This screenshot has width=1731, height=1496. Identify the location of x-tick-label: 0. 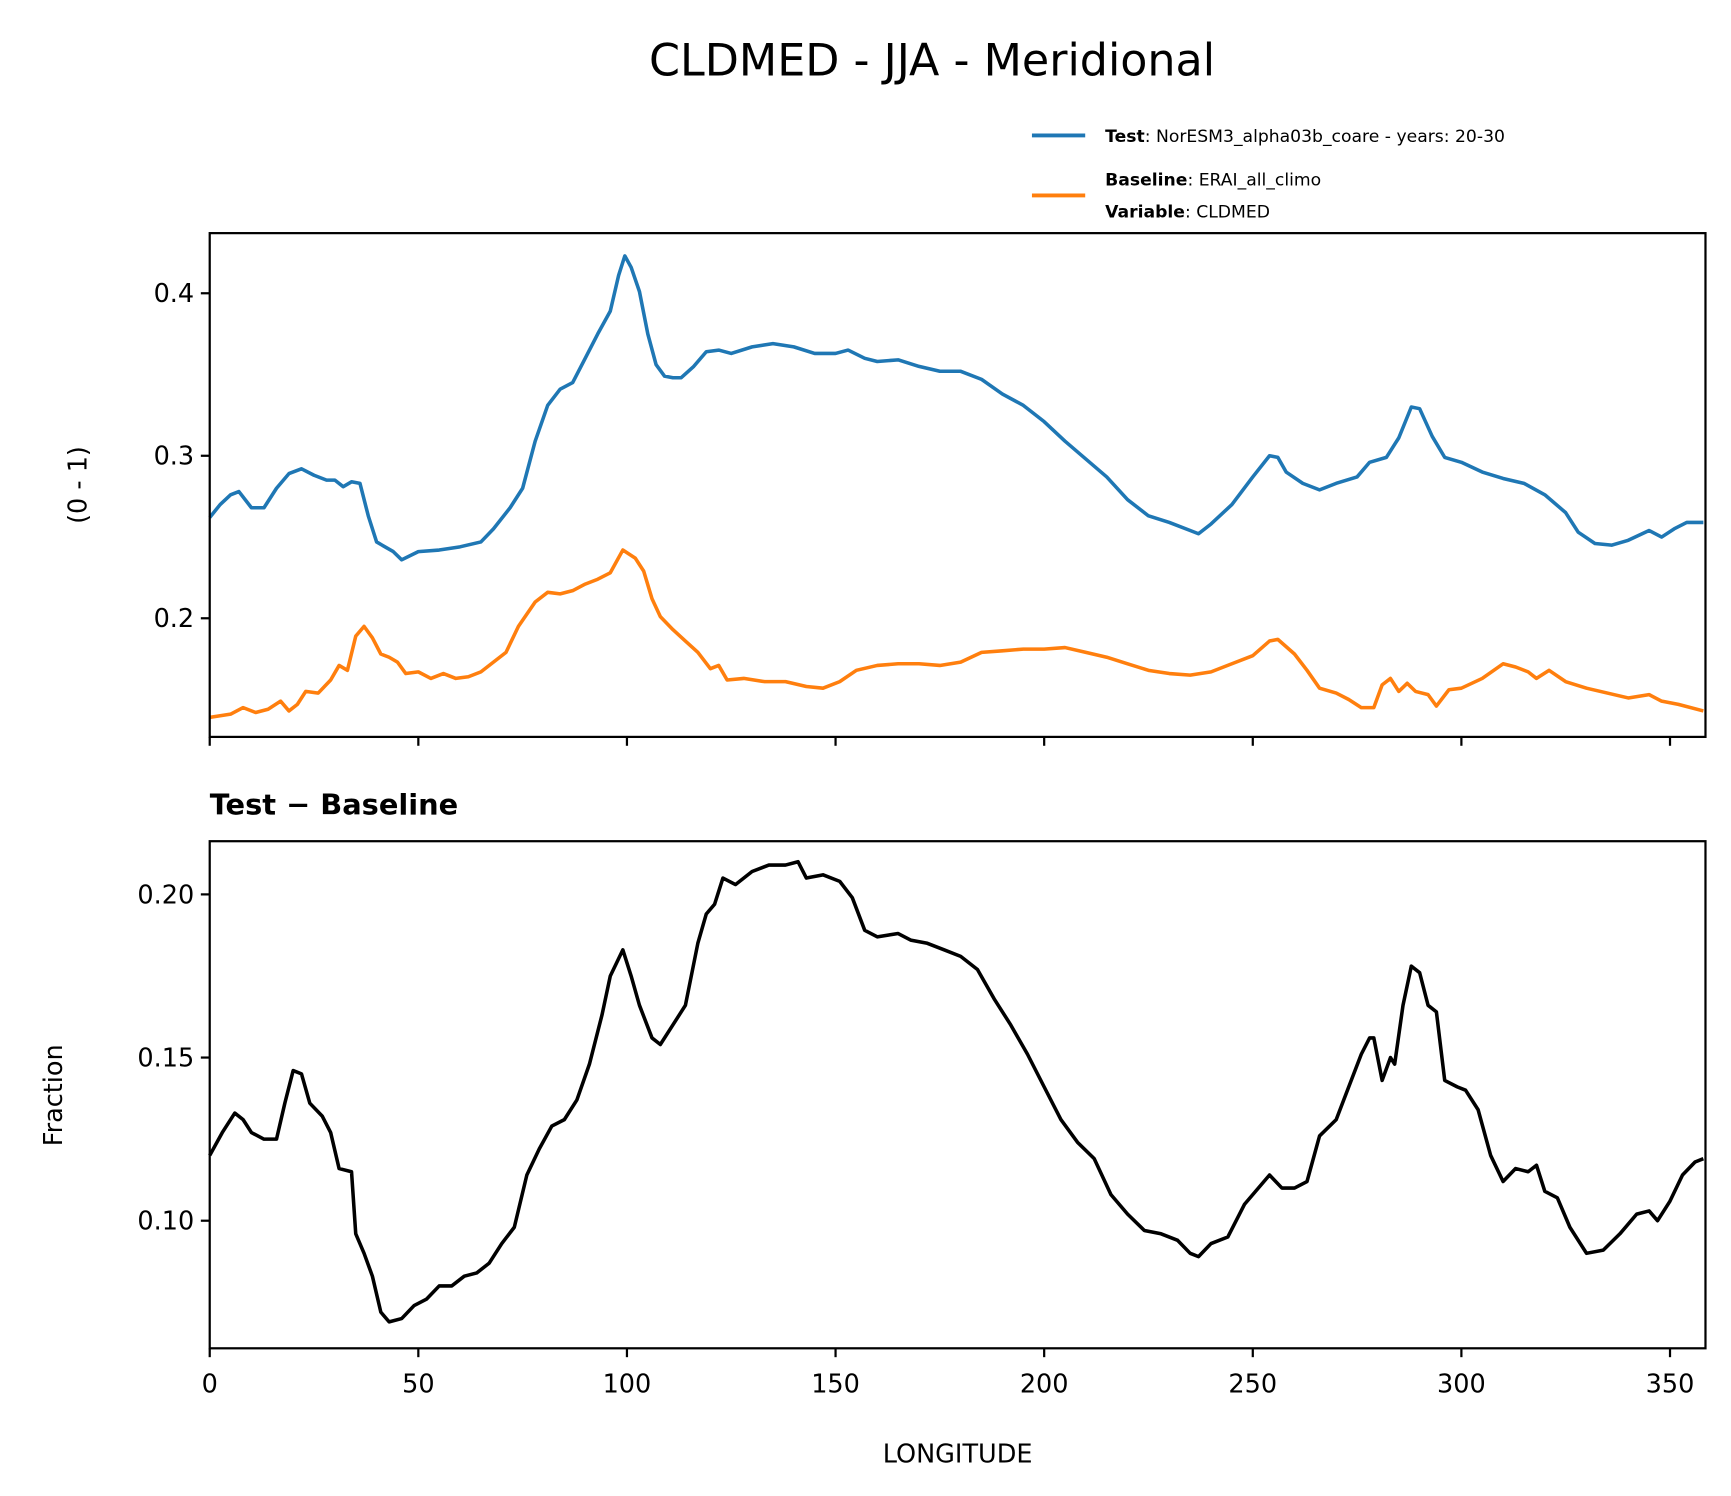
(210, 1385).